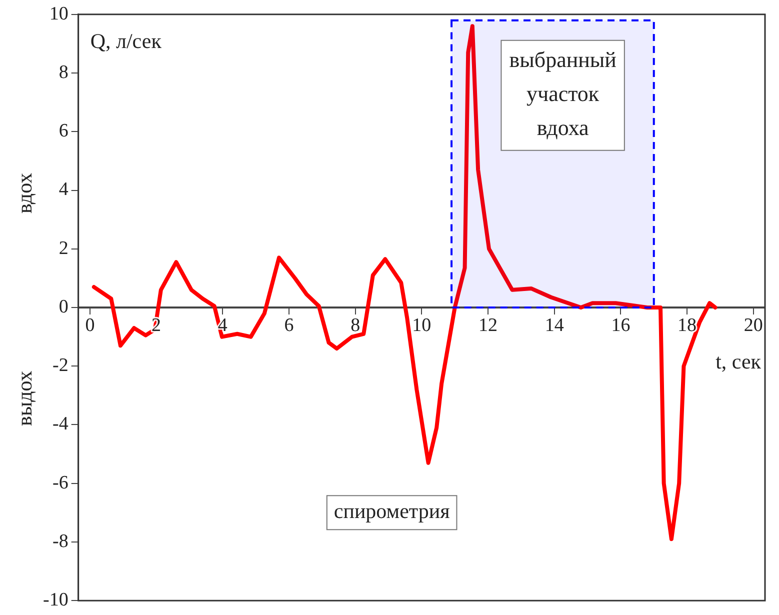 This screenshot has height=615, width=779. Describe the element at coordinates (63, 307) in the screenshot. I see `y-tick-label: 0` at that location.